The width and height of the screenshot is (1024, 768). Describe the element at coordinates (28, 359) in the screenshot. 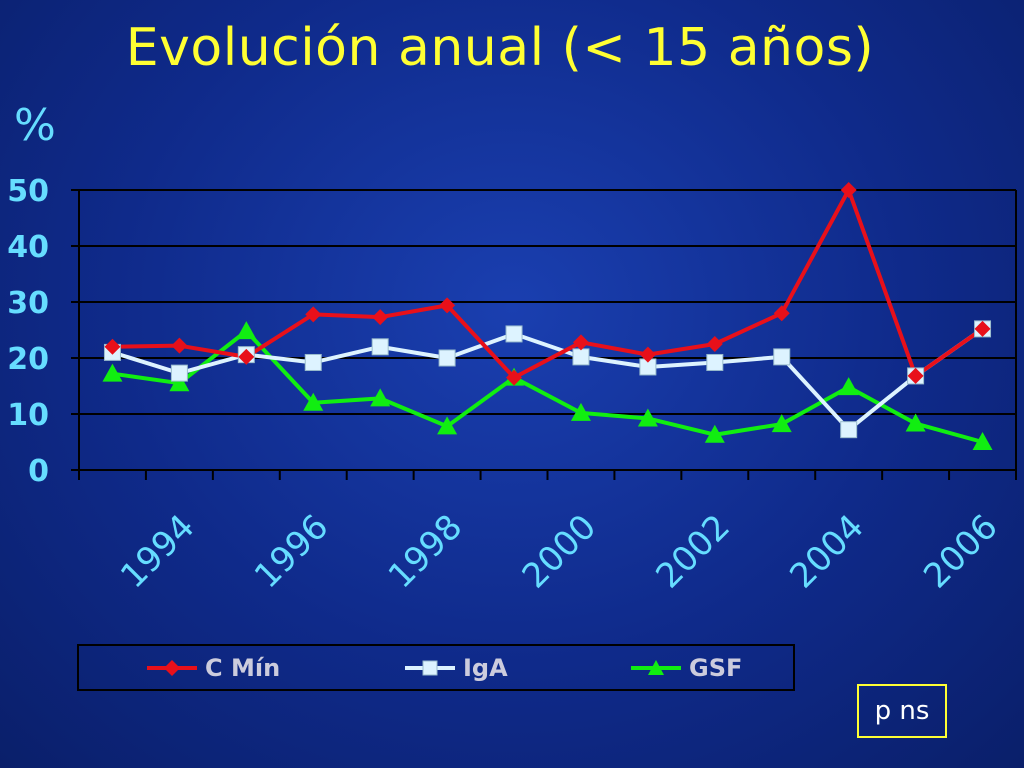

I see `y-tick-label: 20` at that location.